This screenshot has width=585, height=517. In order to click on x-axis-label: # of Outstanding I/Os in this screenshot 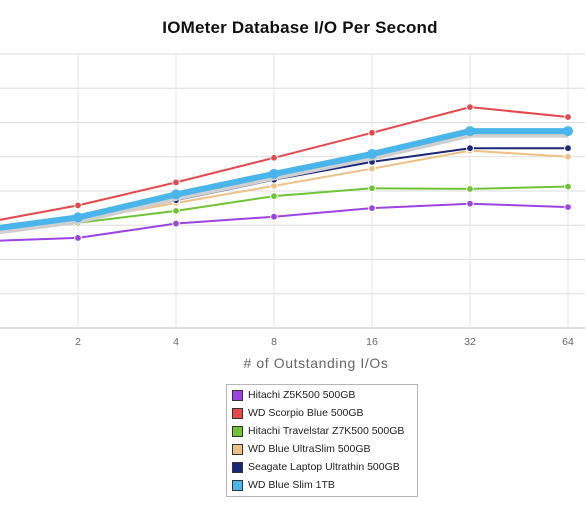, I will do `click(316, 363)`.